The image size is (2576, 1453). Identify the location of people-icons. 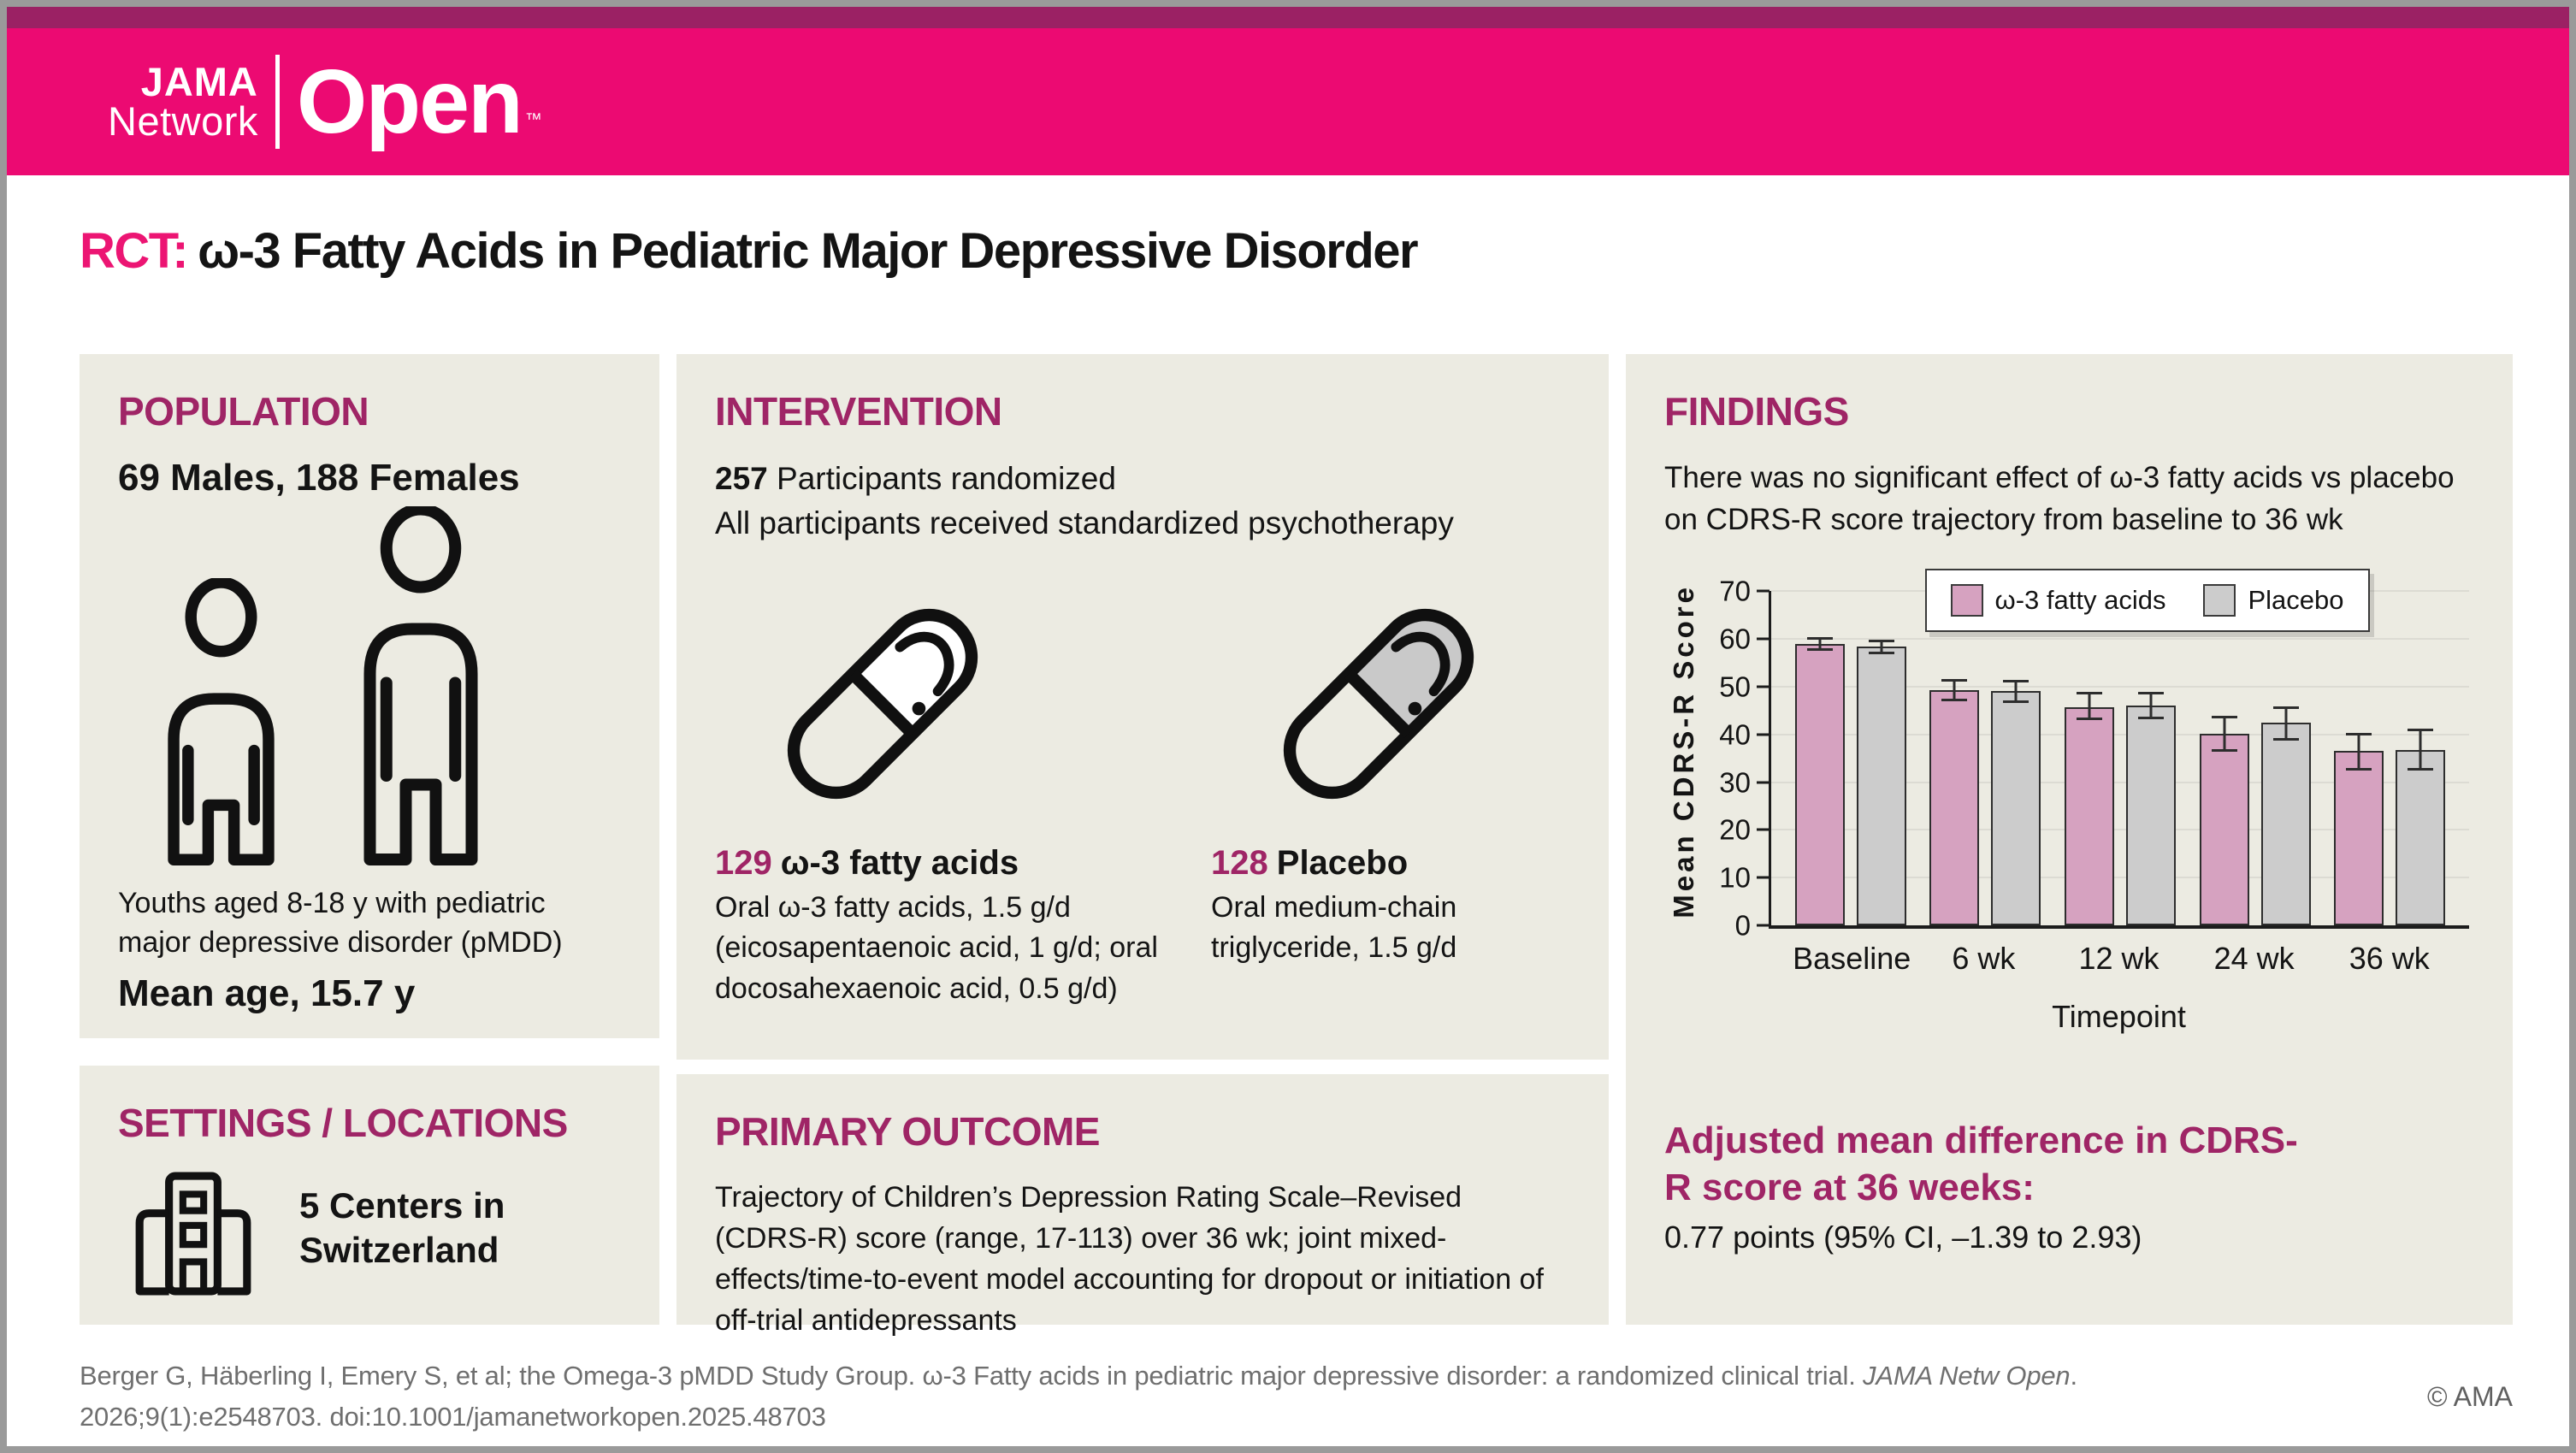
(369, 685).